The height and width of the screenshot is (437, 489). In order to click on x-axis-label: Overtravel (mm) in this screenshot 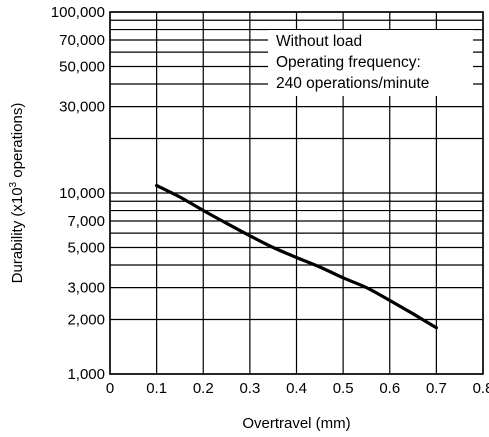, I will do `click(296, 423)`.